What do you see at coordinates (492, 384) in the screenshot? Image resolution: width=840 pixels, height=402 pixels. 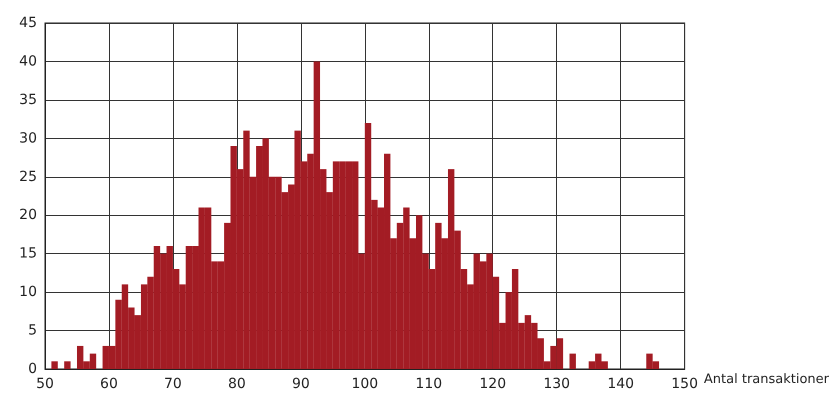 I see `x-tick-label: 120` at bounding box center [492, 384].